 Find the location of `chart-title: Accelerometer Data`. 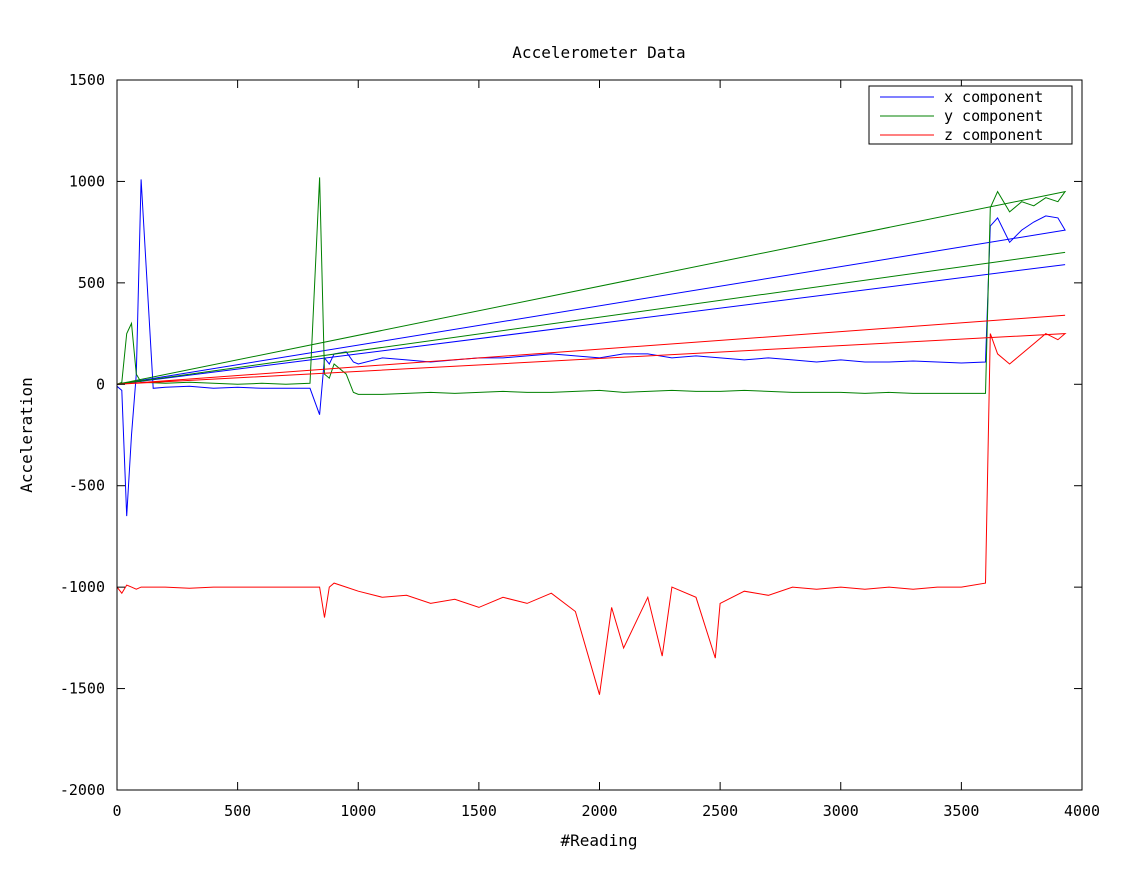

chart-title: Accelerometer Data is located at coordinates (598, 52).